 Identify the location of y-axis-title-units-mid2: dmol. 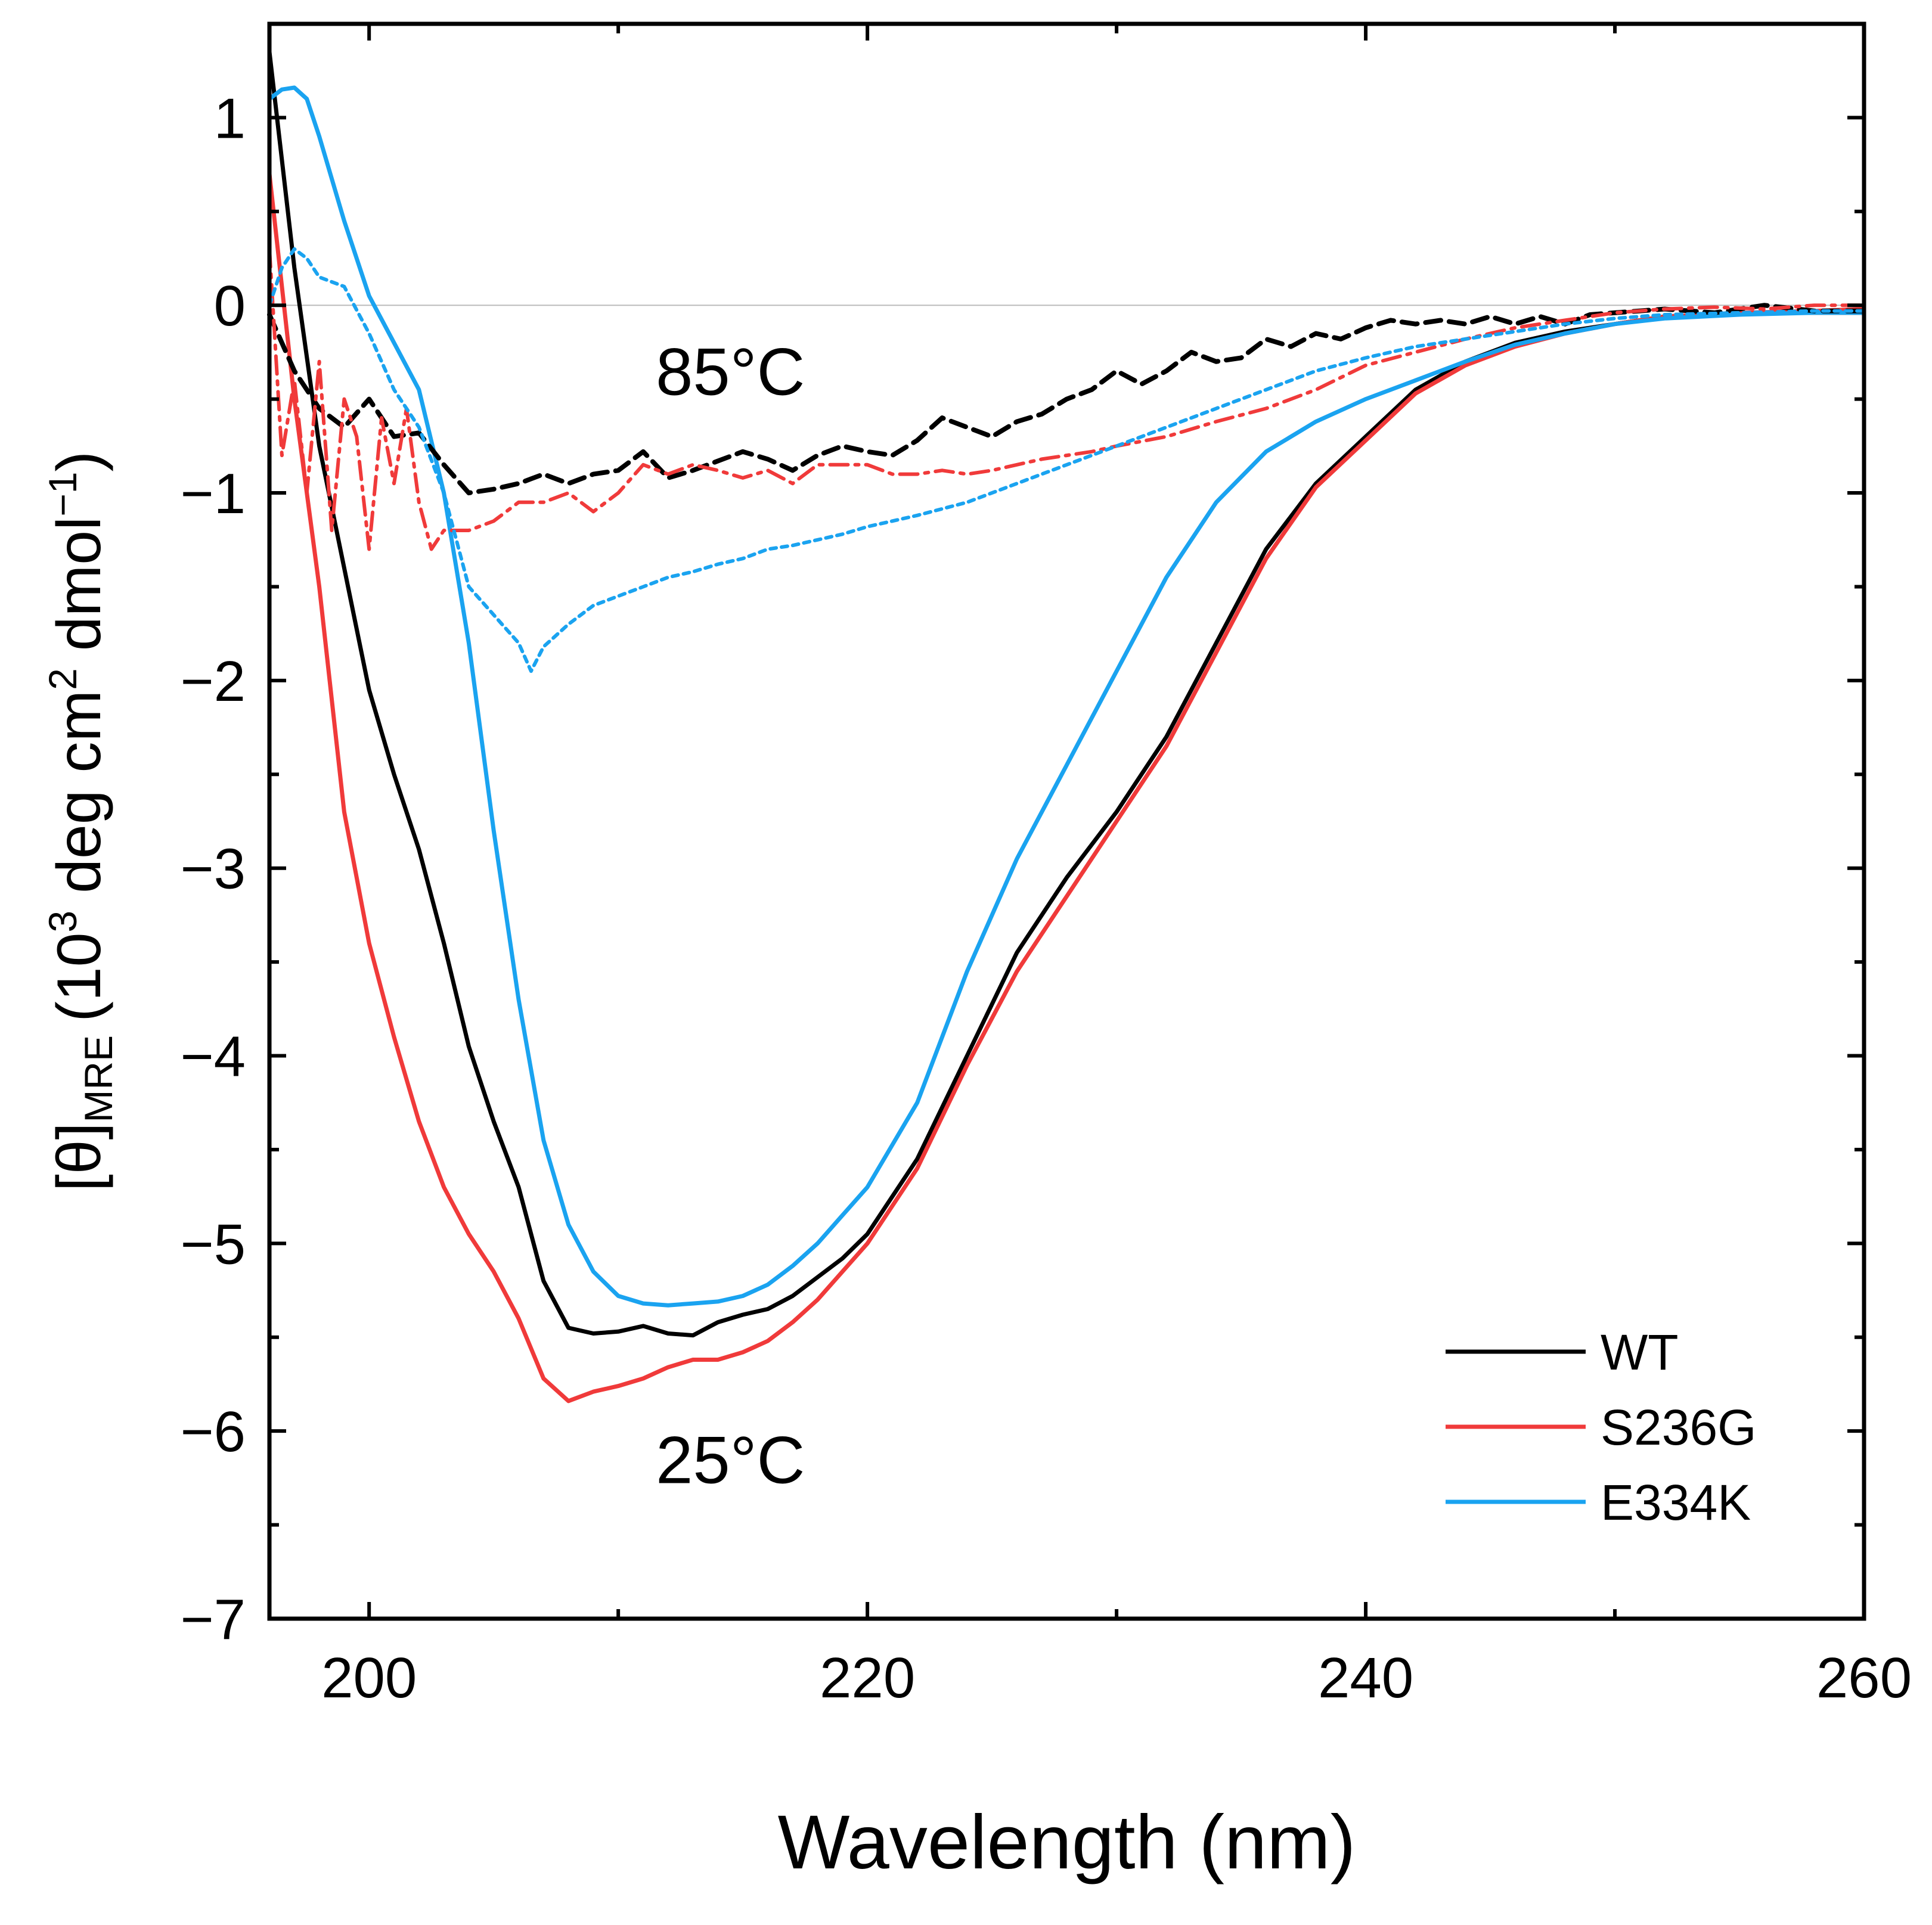
(79, 592).